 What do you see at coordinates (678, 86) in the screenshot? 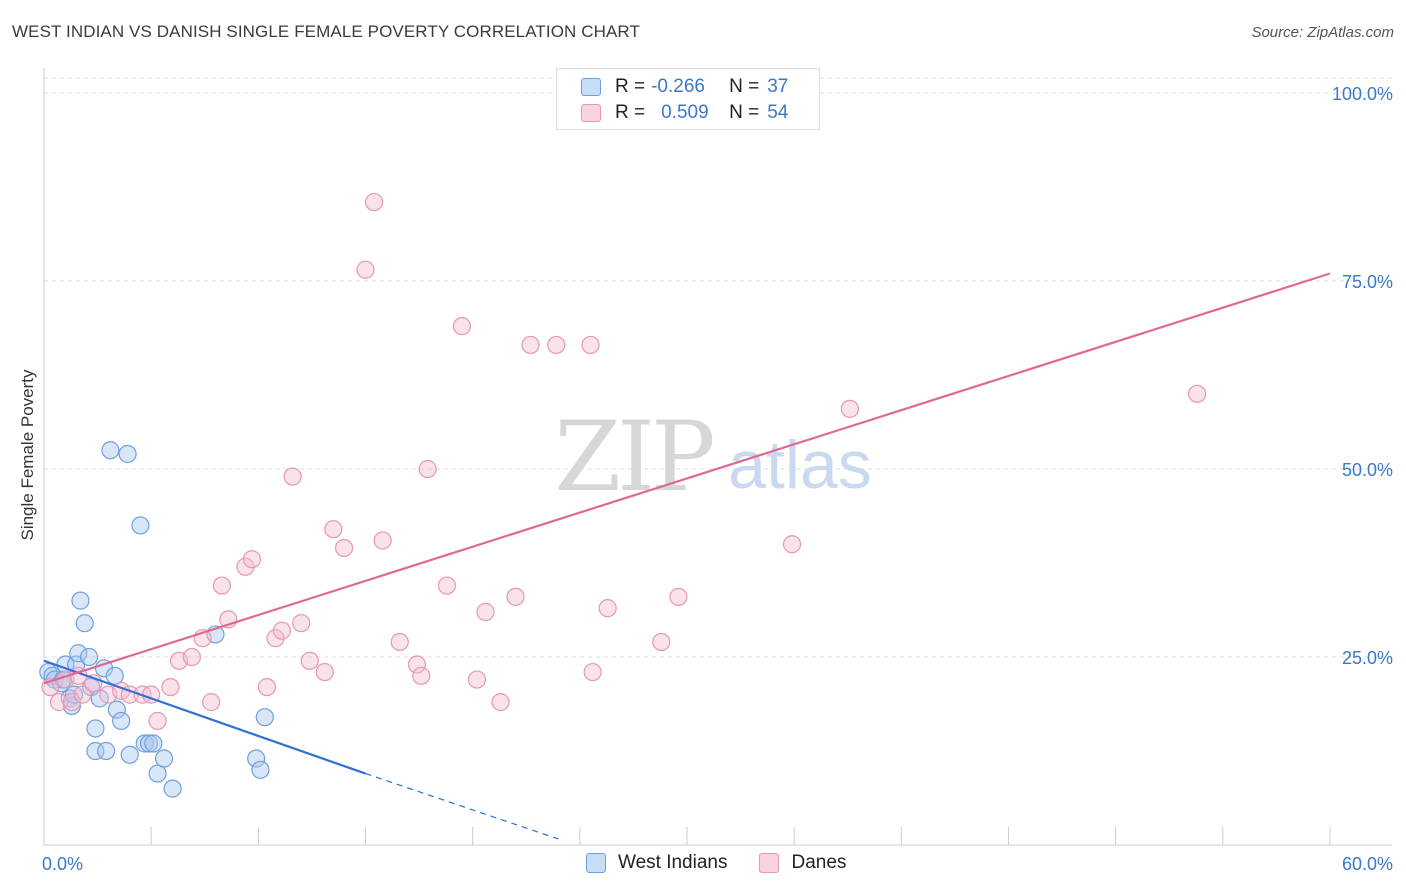
I see `legend-r-value: -0.266` at bounding box center [678, 86].